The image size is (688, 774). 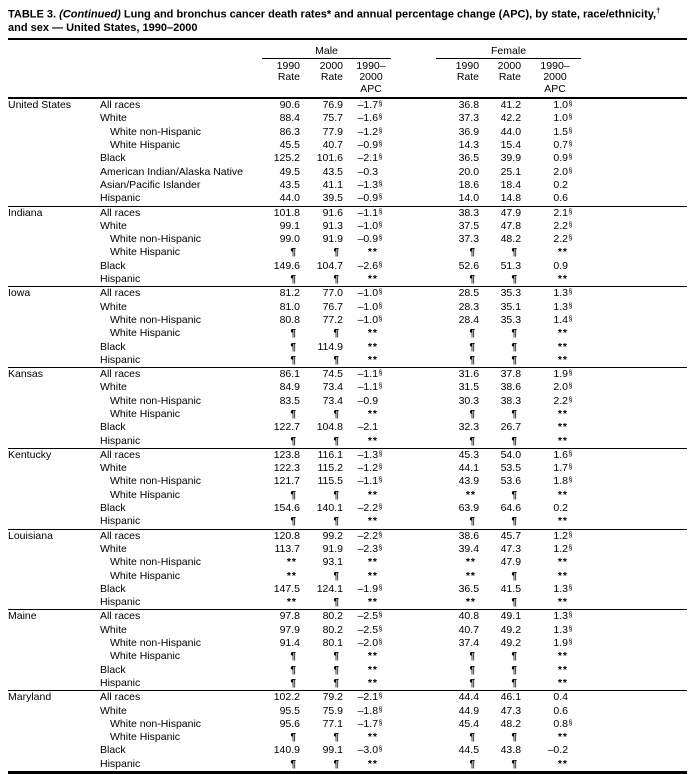 I want to click on apc-cell: –1.1 §, so click(x=367, y=481).